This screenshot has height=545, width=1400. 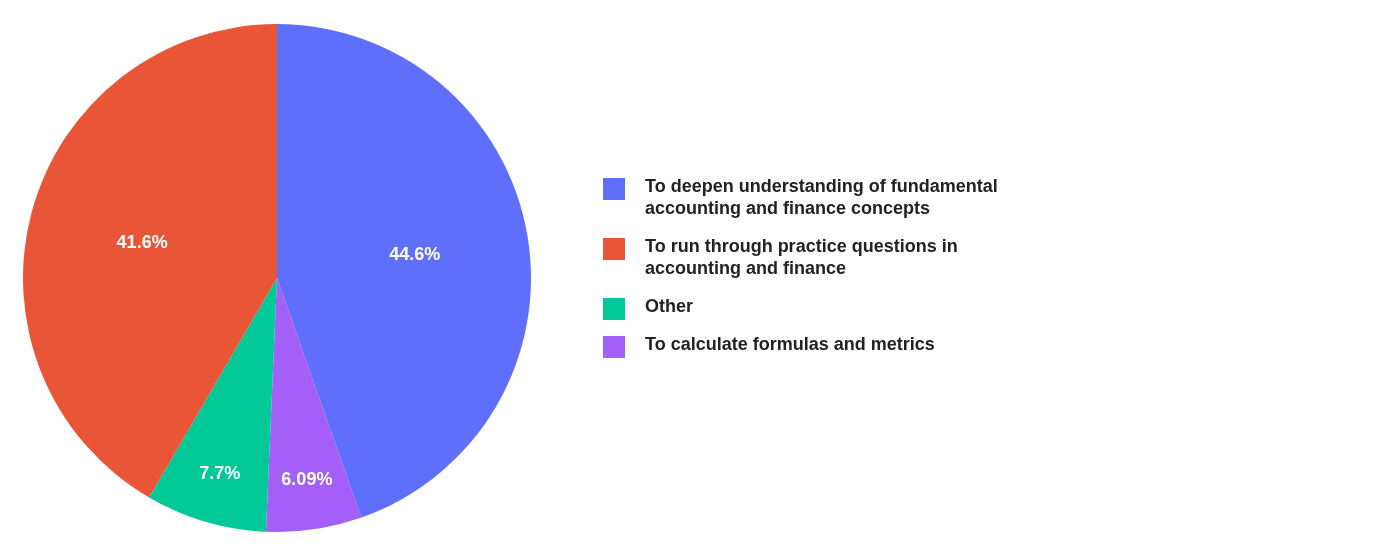 What do you see at coordinates (669, 306) in the screenshot?
I see `legend-label: Other` at bounding box center [669, 306].